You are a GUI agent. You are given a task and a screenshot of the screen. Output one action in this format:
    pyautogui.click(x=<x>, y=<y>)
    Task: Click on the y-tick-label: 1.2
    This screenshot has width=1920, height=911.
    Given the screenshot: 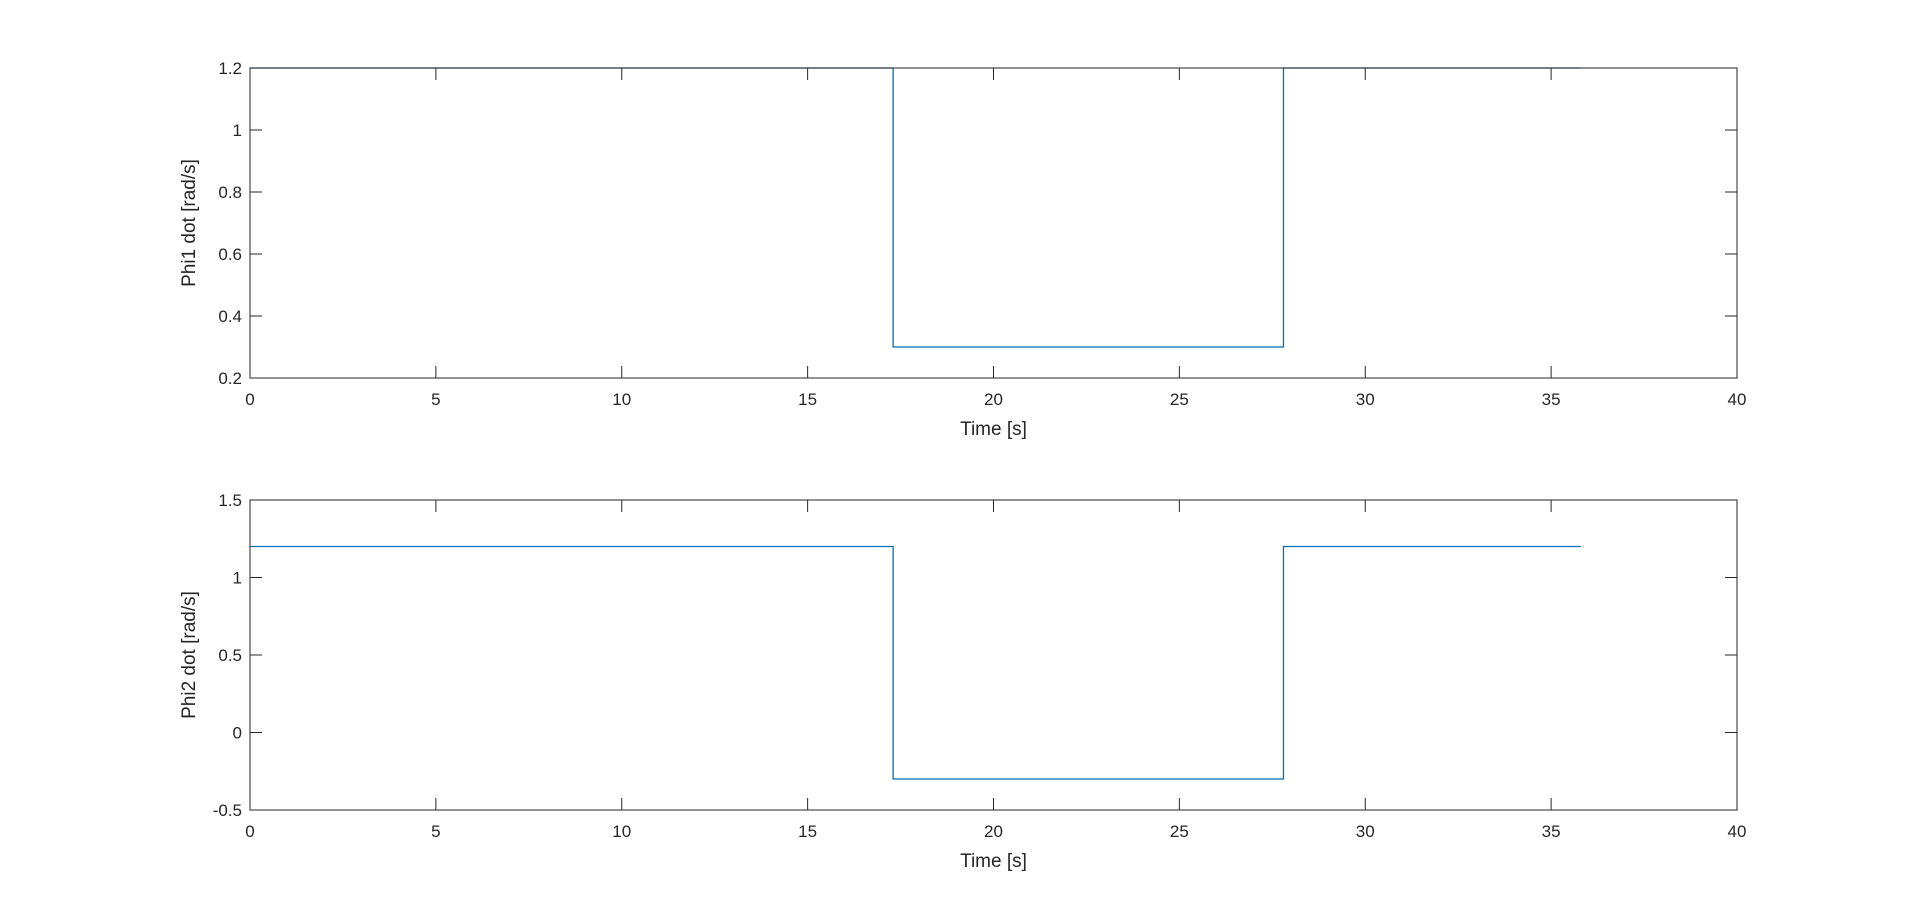 What is the action you would take?
    pyautogui.click(x=230, y=68)
    